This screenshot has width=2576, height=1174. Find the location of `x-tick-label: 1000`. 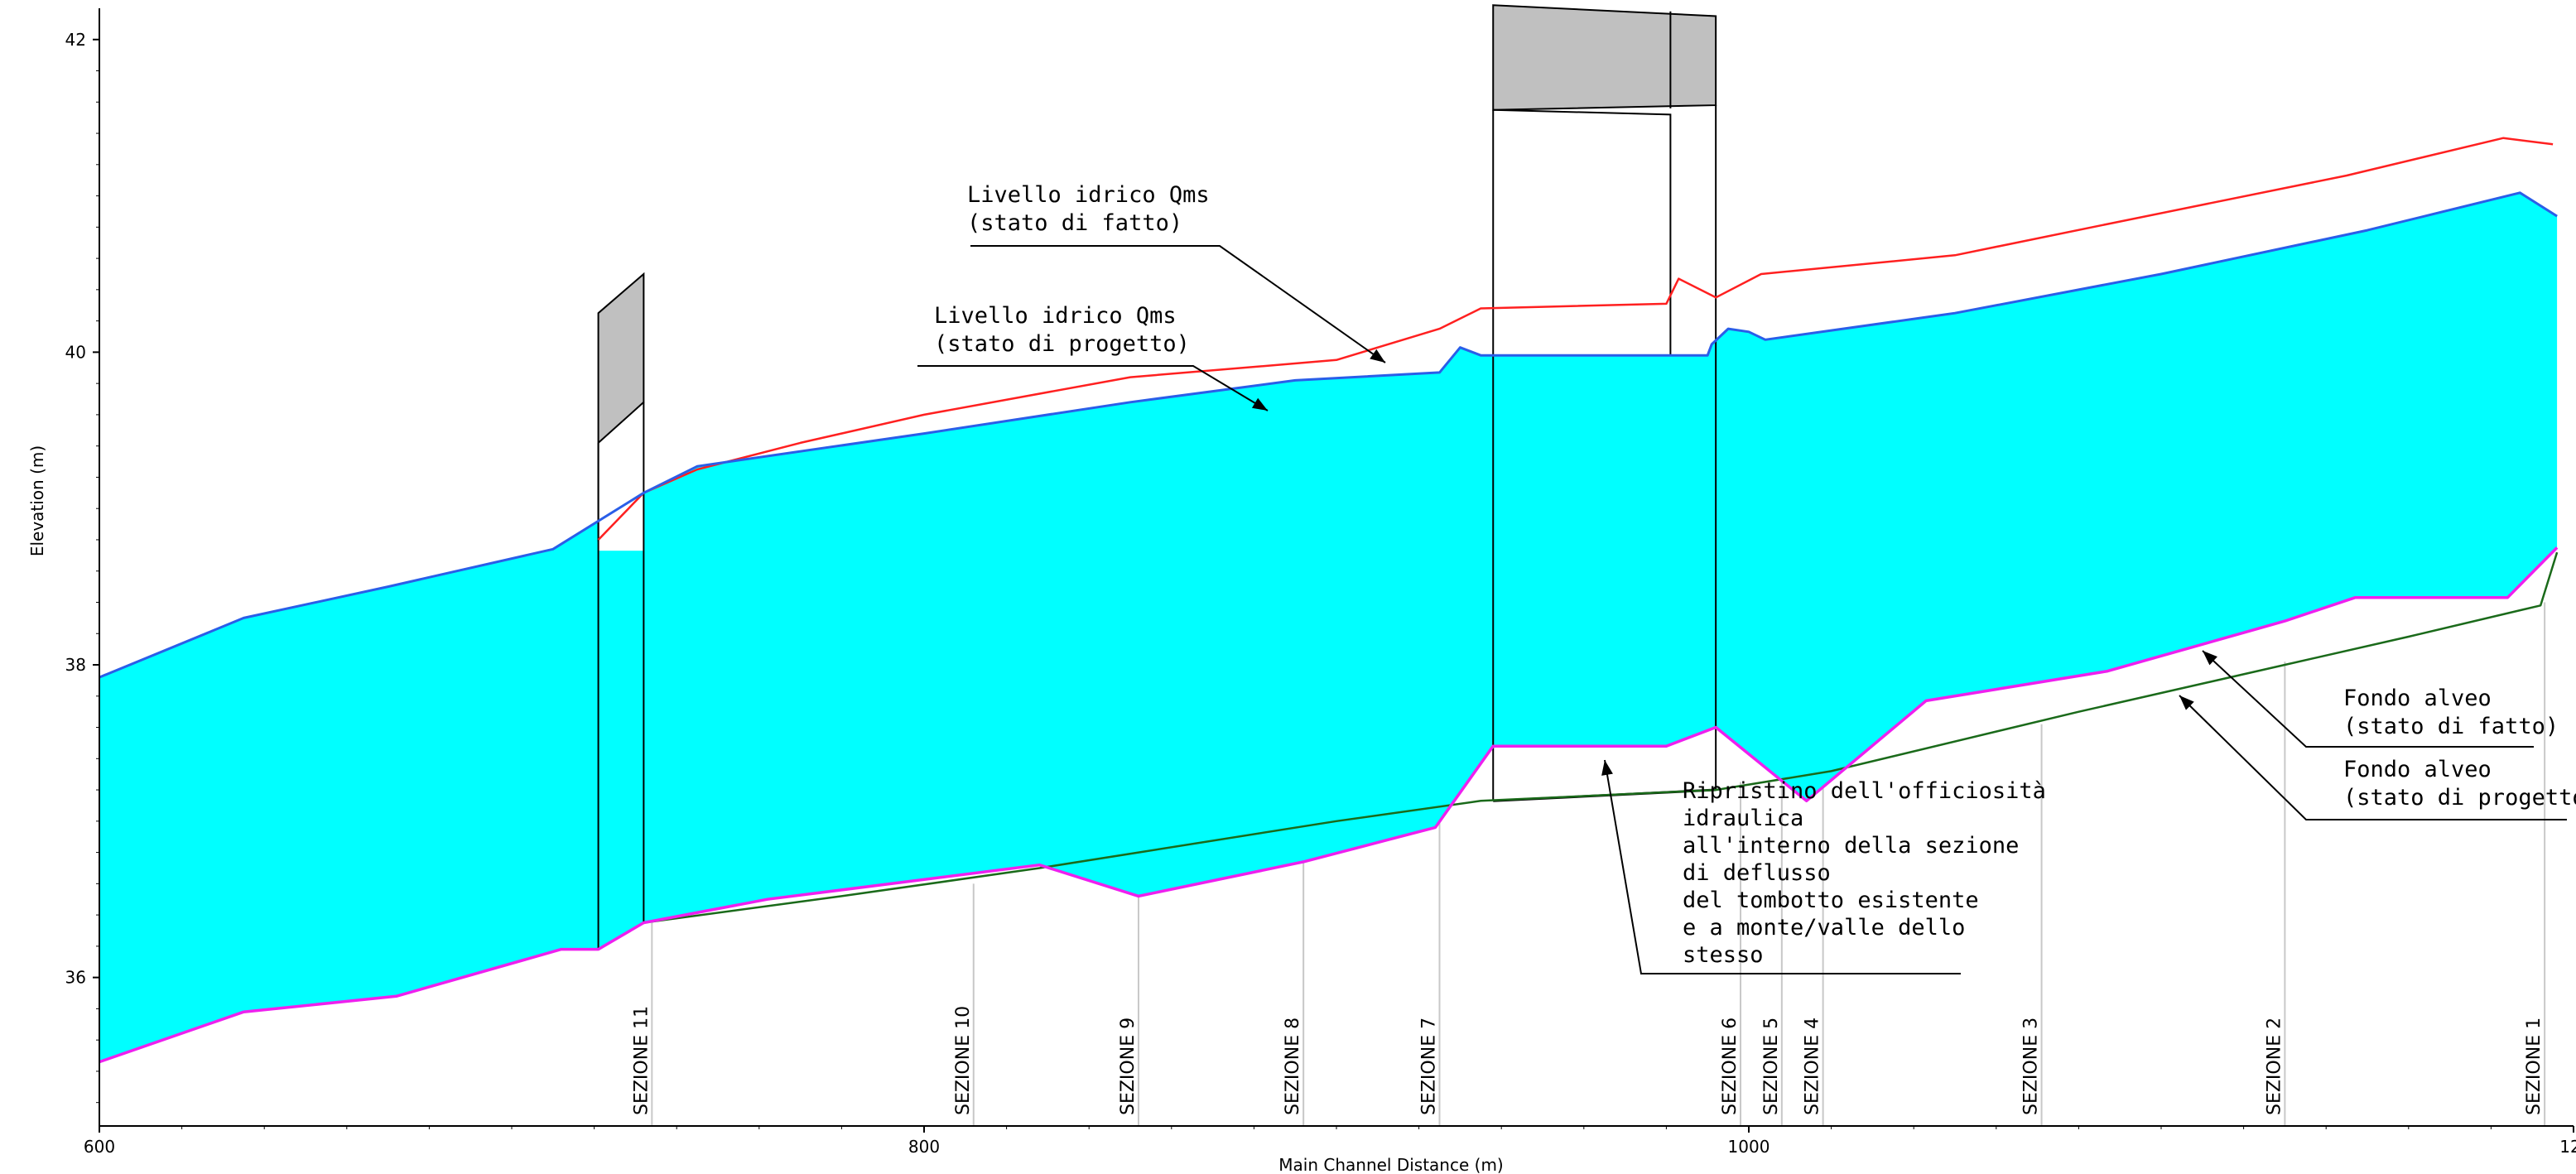

x-tick-label: 1000 is located at coordinates (1749, 1147).